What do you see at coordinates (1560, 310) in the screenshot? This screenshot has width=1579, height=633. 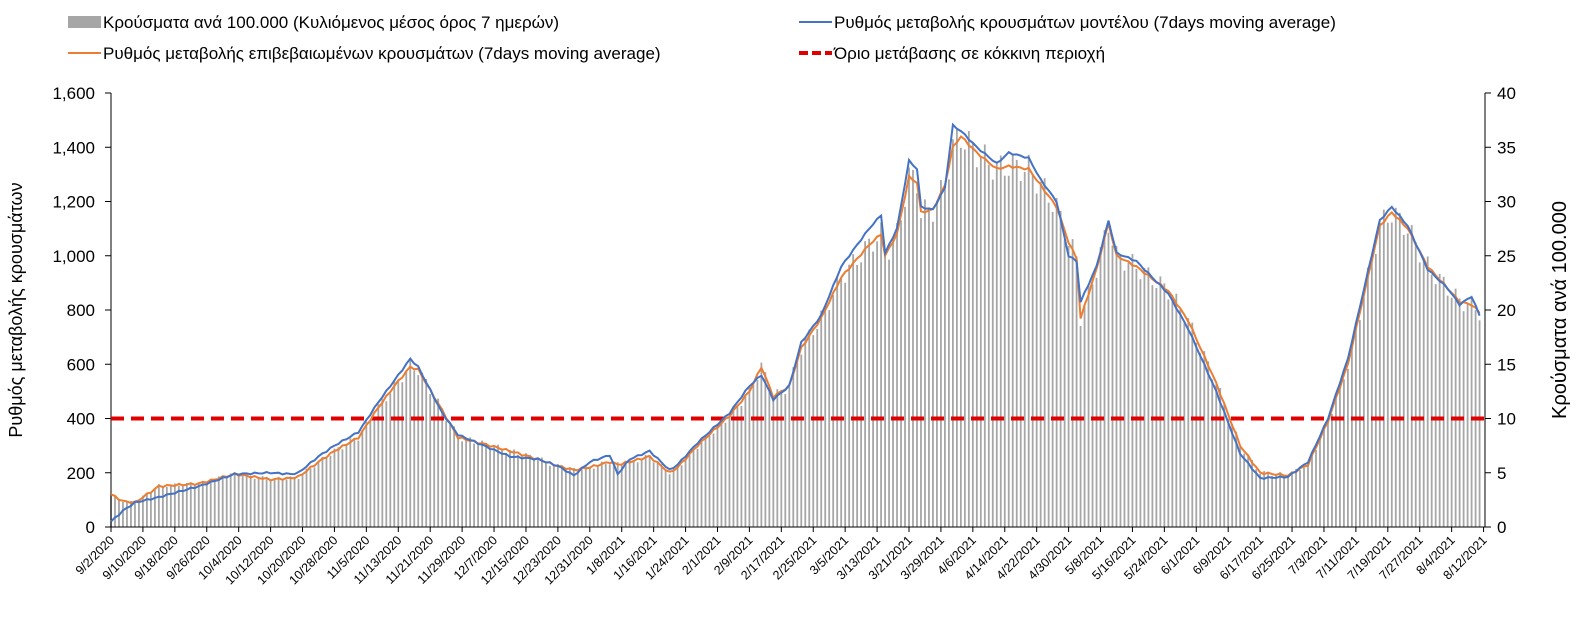 I see `y2-axis-title: Κρούσματα ανά 100.000` at bounding box center [1560, 310].